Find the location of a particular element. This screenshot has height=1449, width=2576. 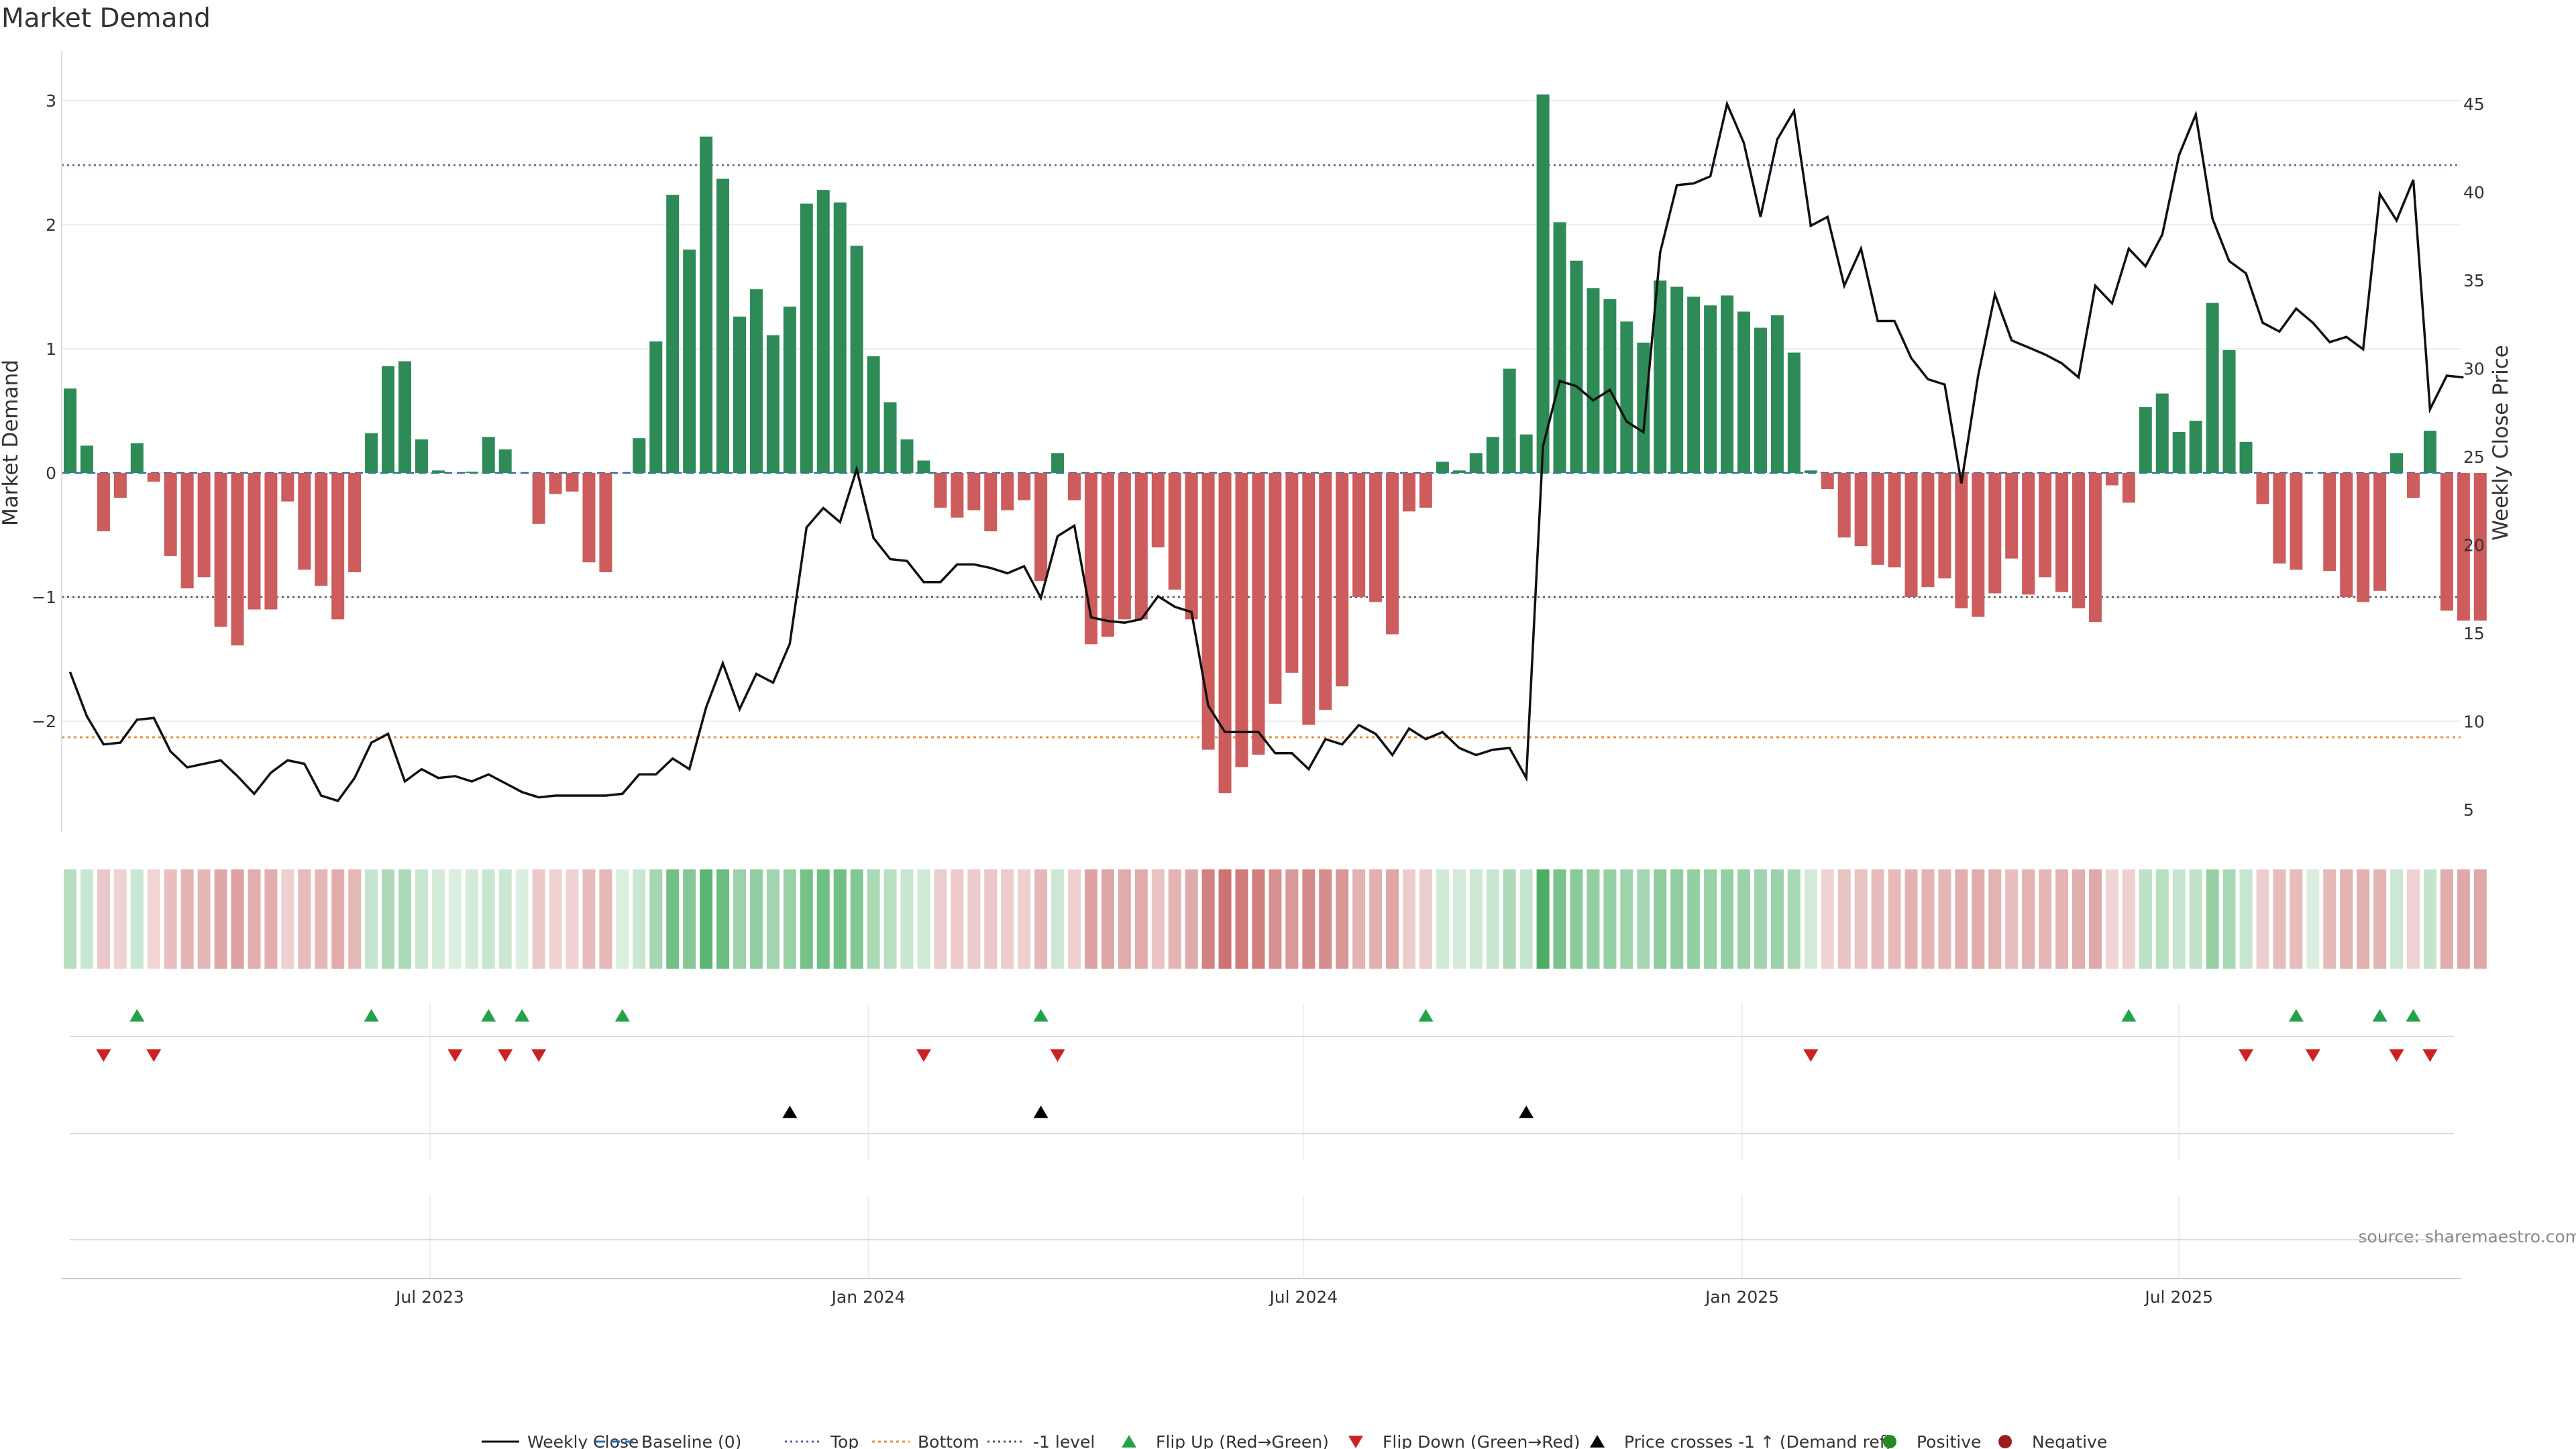

right-tick-label: 15 is located at coordinates (2474, 633).